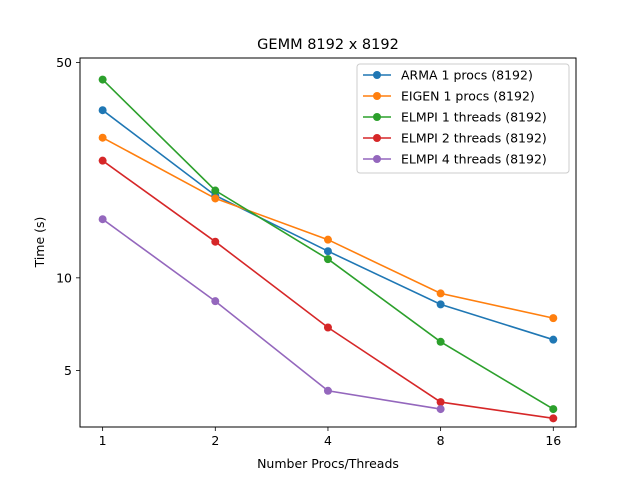  I want to click on x-tick-label: 1, so click(103, 440).